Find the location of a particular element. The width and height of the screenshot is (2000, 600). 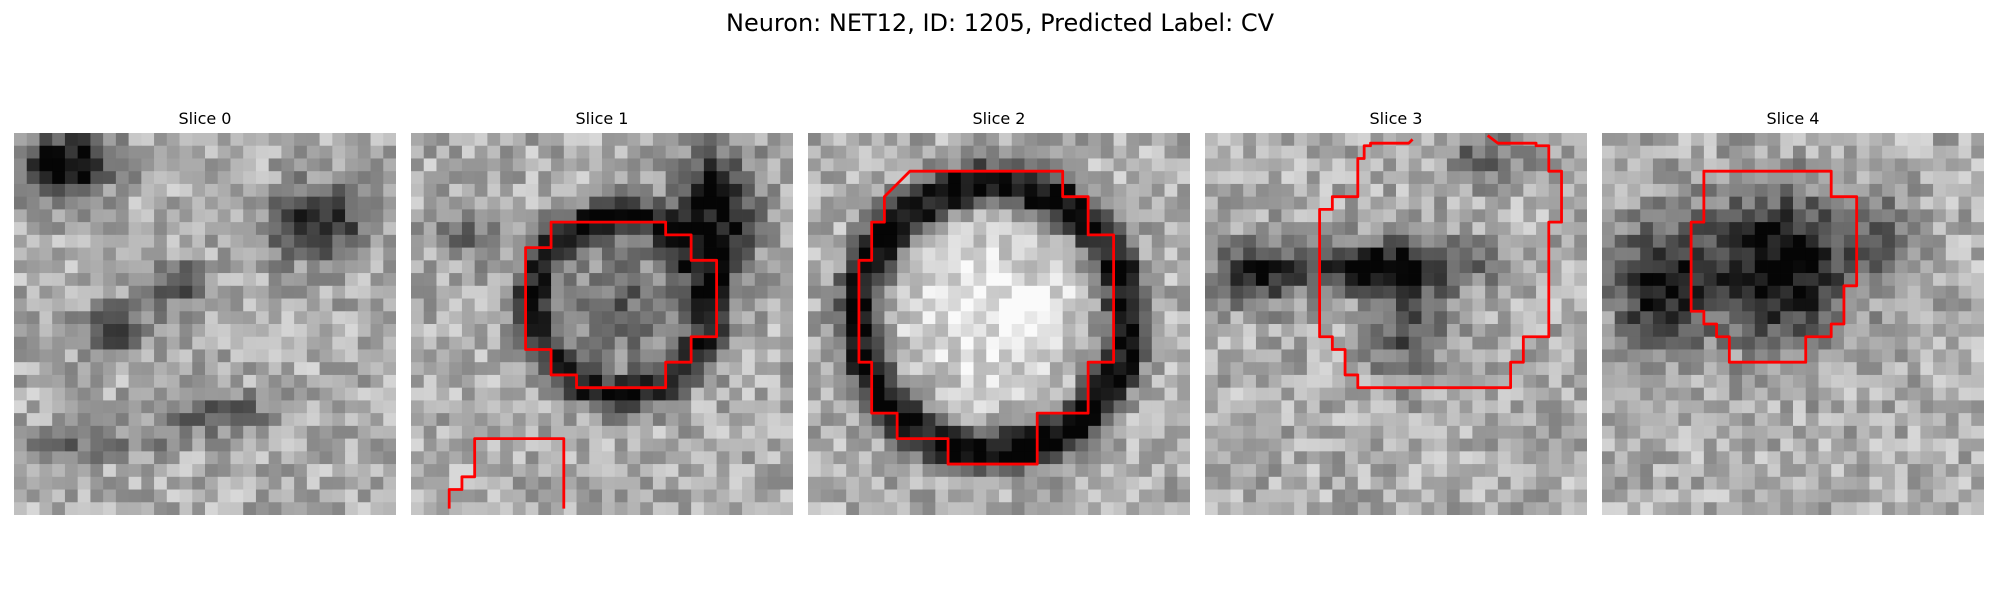

slice-0-pixels is located at coordinates (205, 324).